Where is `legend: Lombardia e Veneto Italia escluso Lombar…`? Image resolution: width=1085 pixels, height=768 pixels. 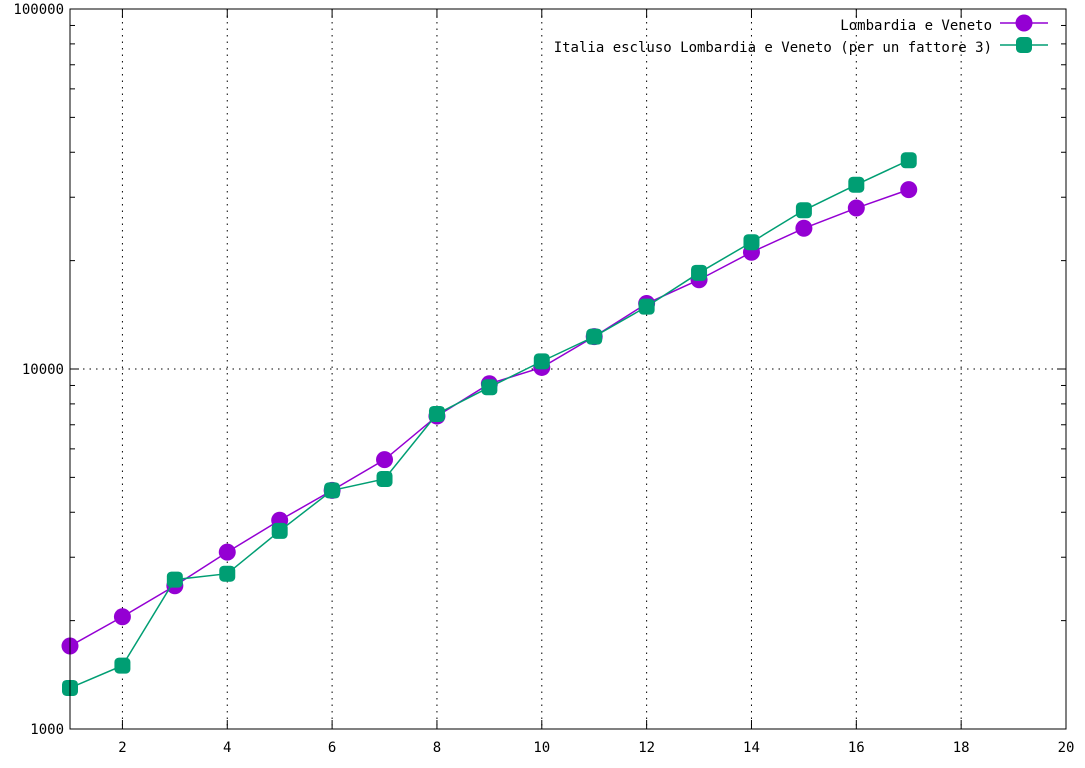 legend: Lombardia e Veneto Italia escluso Lombar… is located at coordinates (801, 35).